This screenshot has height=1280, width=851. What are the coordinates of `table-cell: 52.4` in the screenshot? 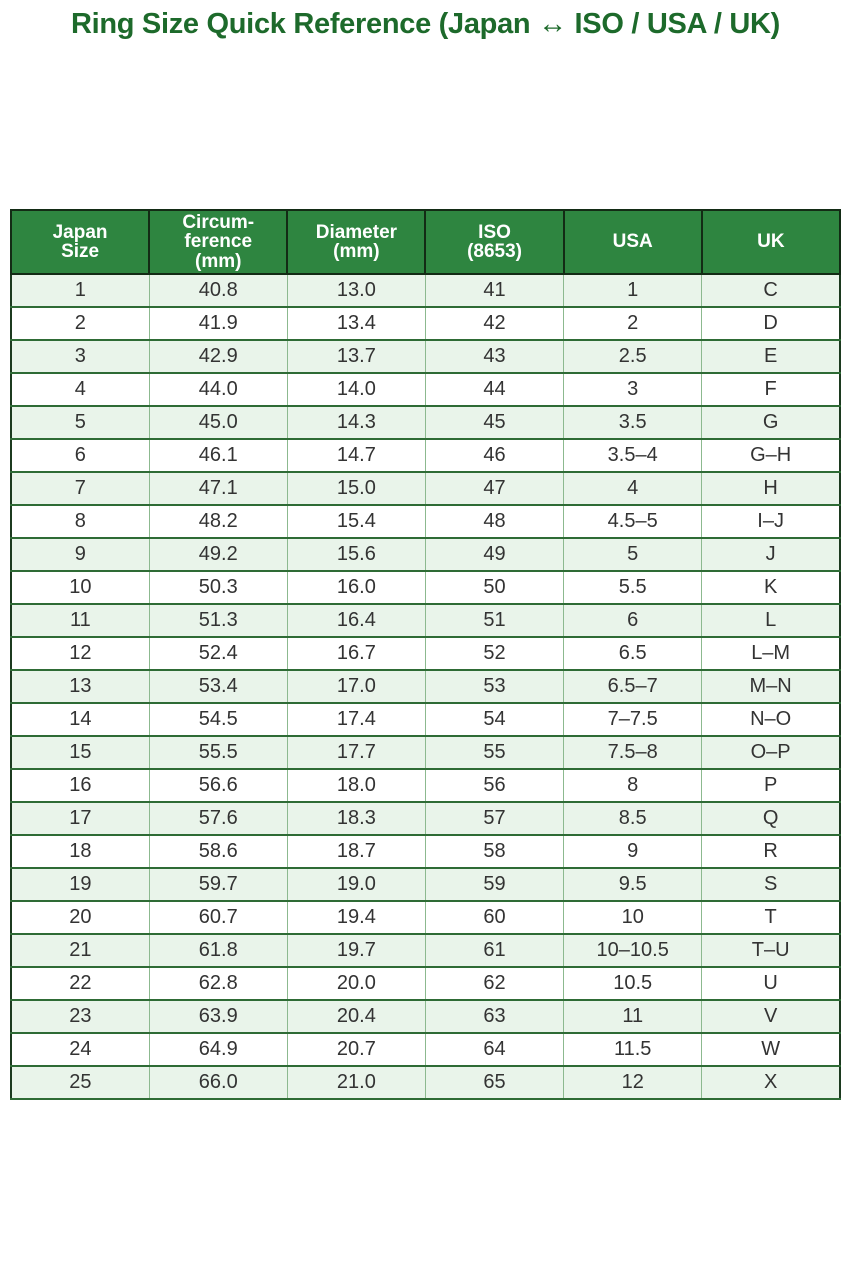 It's located at (218, 654).